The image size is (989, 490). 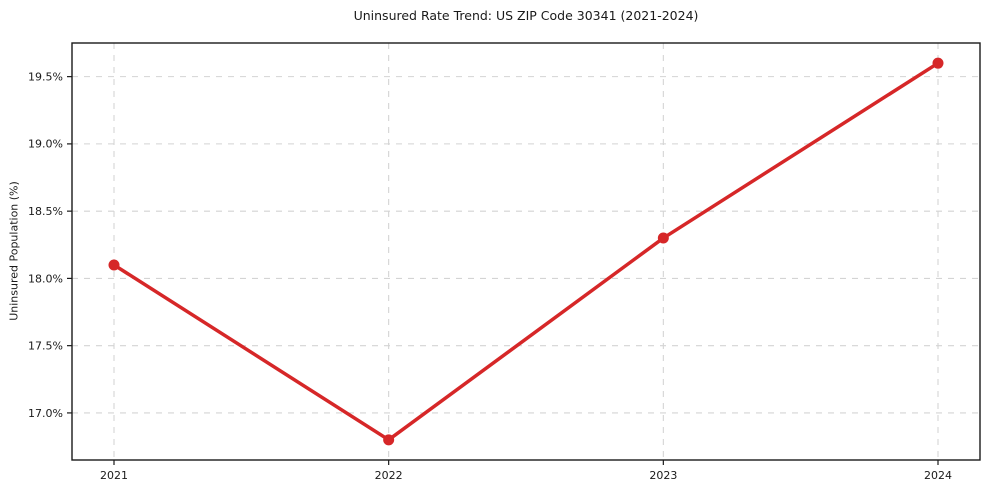 I want to click on x-tick-label: 2023, so click(x=663, y=475).